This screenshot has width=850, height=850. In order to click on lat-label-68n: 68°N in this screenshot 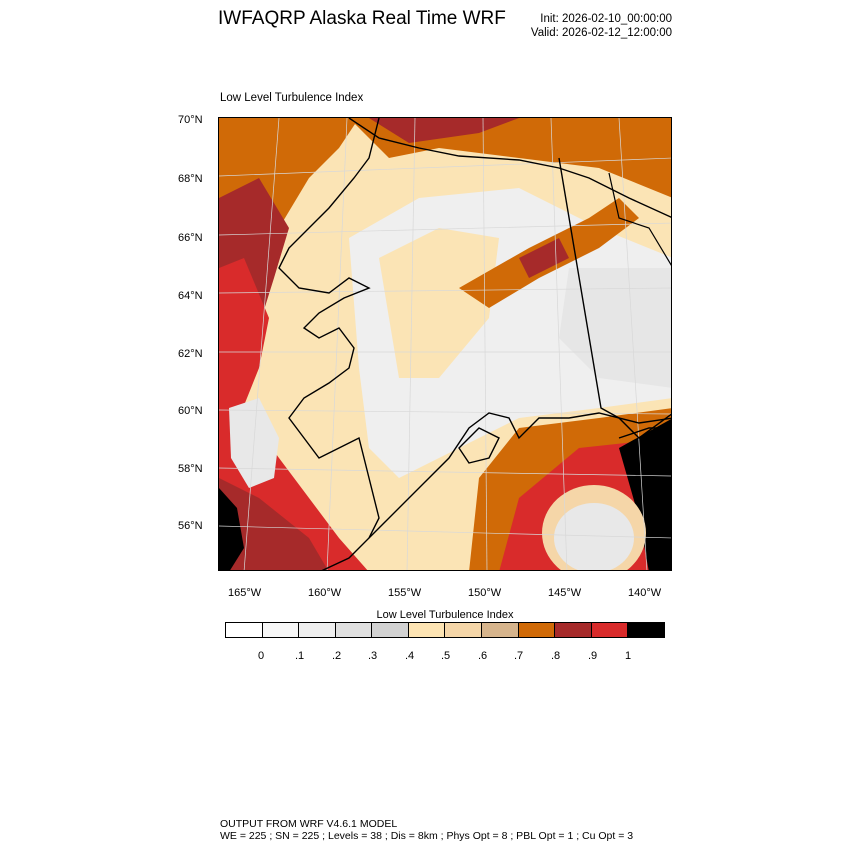, I will do `click(190, 179)`.